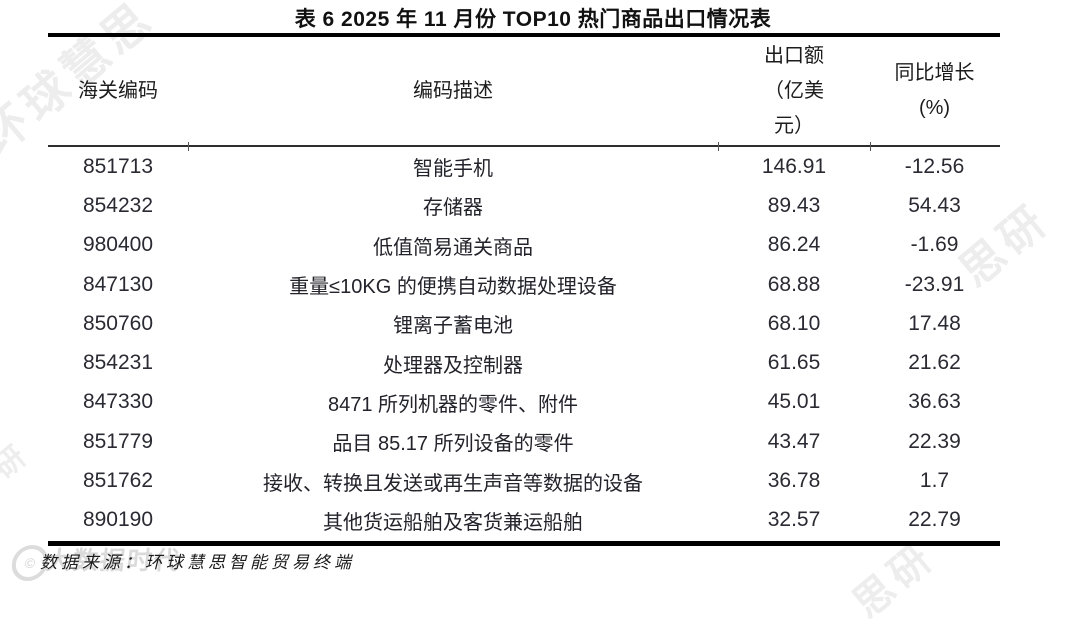  I want to click on cell-description: 智能手机, so click(453, 169).